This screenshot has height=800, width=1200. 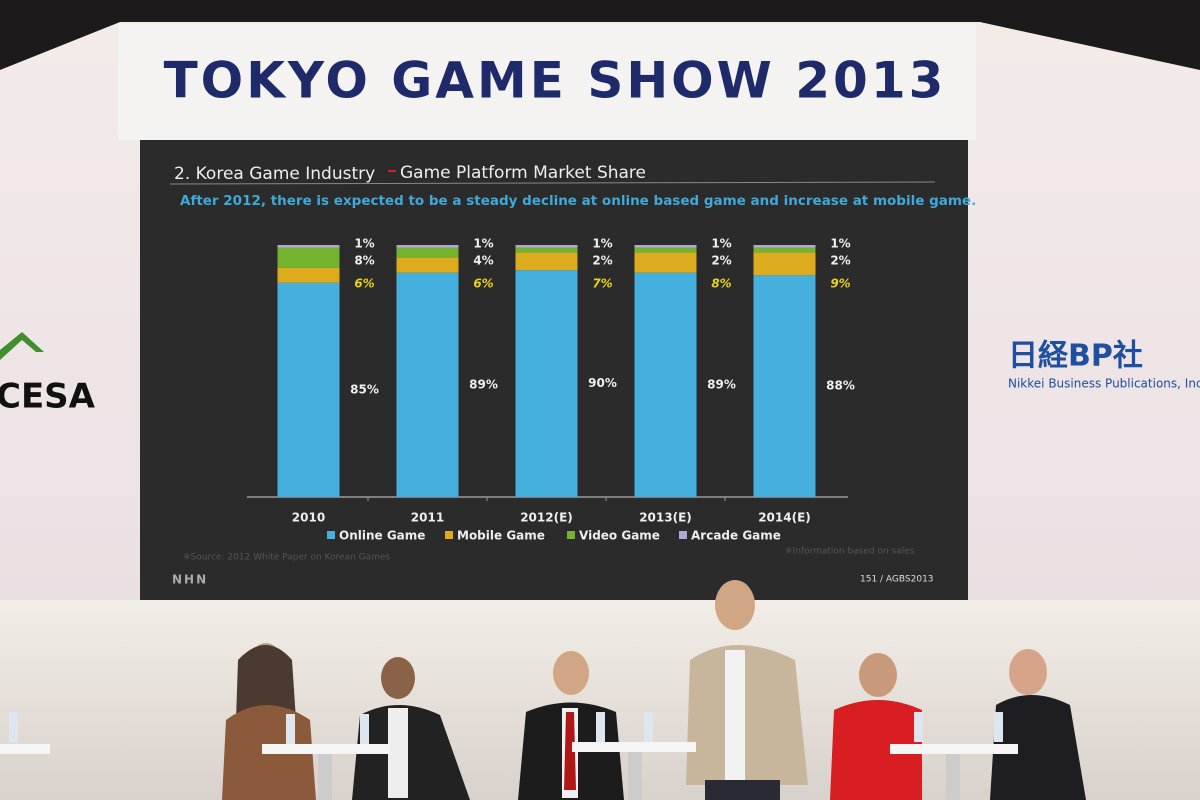 What do you see at coordinates (850, 552) in the screenshot?
I see `slide-footnote: ※Information based on sales` at bounding box center [850, 552].